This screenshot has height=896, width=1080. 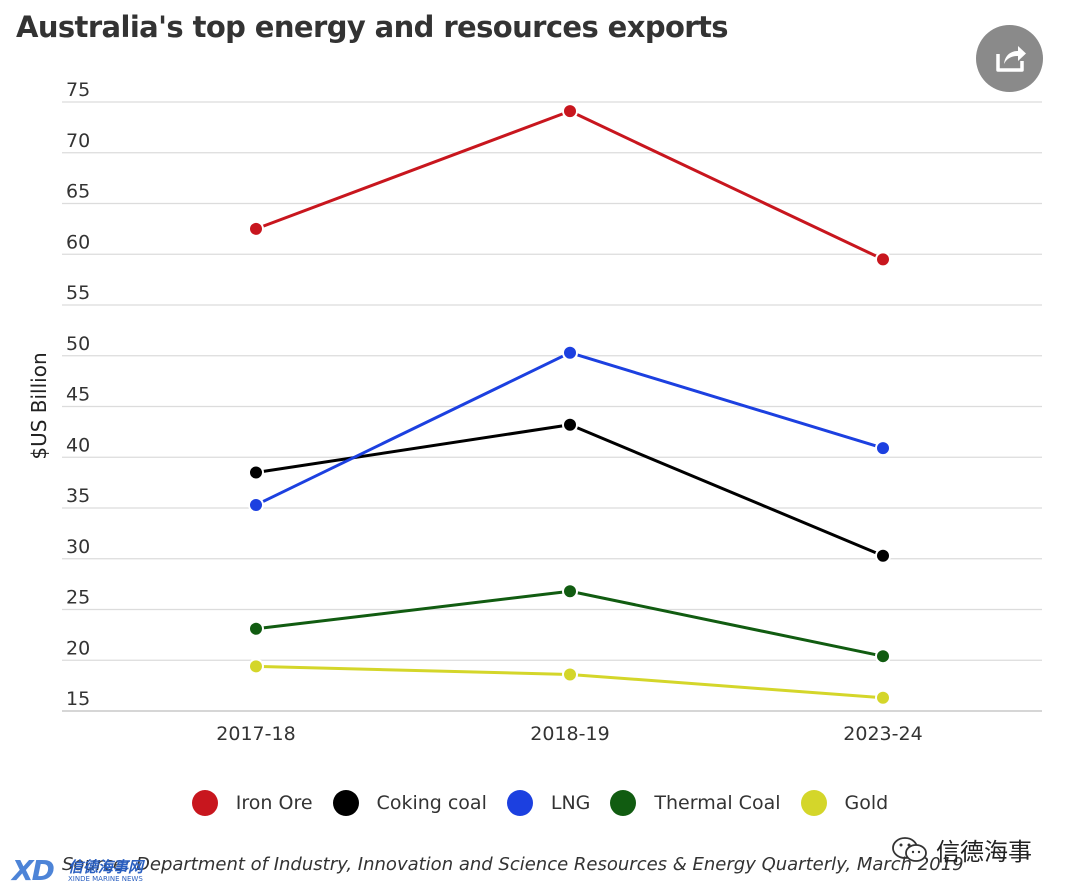 I want to click on x-tick-label: 2023-24, so click(x=882, y=734).